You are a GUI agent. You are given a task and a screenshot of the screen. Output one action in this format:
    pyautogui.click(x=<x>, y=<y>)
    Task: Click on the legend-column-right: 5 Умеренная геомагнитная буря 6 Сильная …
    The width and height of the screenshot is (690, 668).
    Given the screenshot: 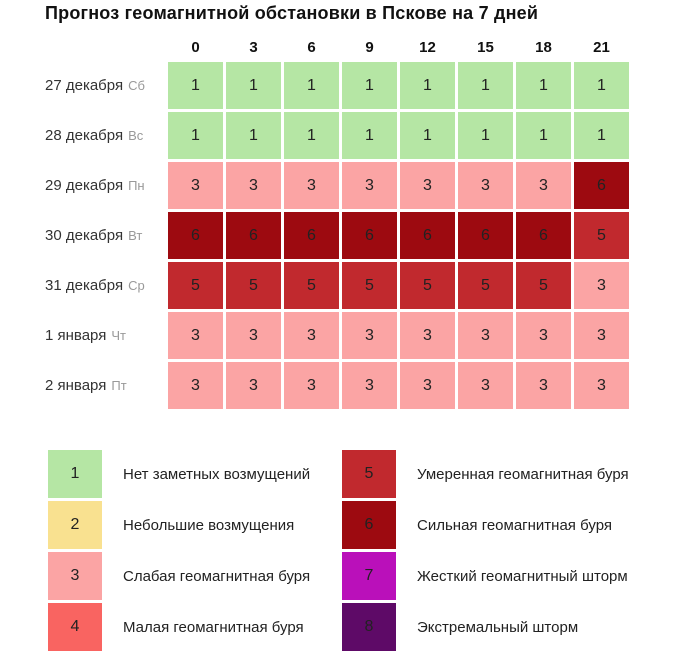 What is the action you would take?
    pyautogui.click(x=485, y=550)
    